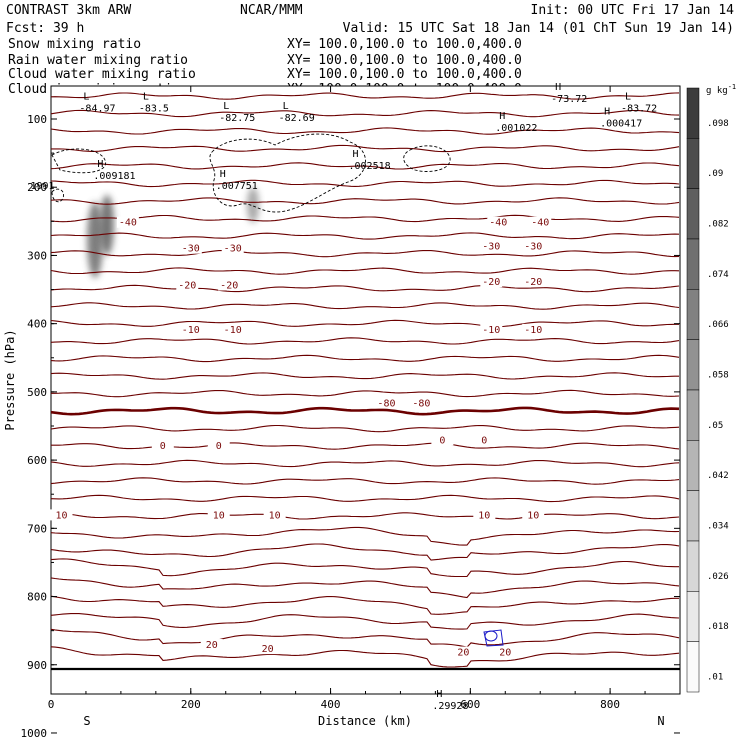 The width and height of the screenshot is (740, 740). Describe the element at coordinates (271, 10) in the screenshot. I see `center-title: NCAR/MMM` at that location.